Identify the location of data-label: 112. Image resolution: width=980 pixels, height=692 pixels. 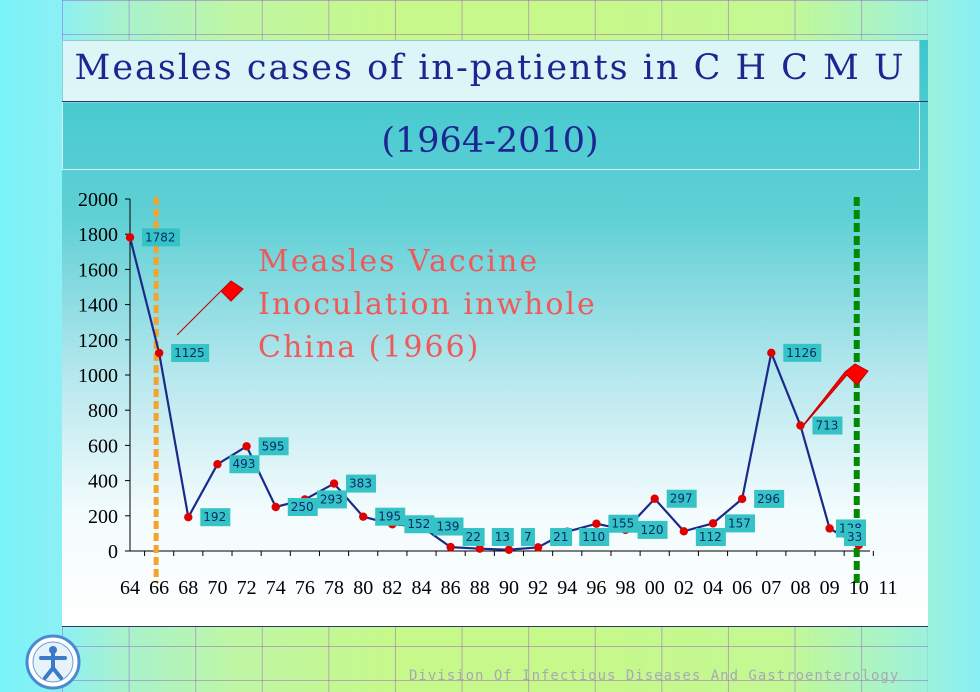
(710, 537).